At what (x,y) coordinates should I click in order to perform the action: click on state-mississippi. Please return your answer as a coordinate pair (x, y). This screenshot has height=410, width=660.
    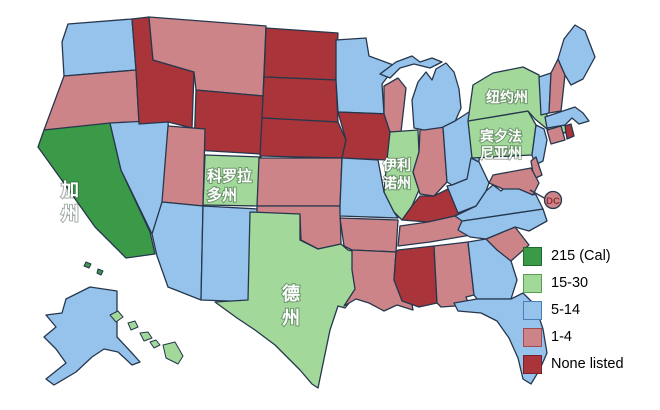
    Looking at the image, I should click on (415, 276).